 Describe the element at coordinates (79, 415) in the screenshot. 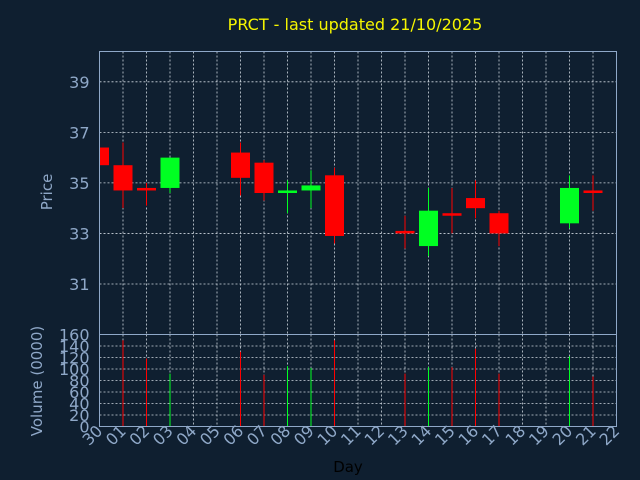

I see `volume-y-tick: 20` at that location.